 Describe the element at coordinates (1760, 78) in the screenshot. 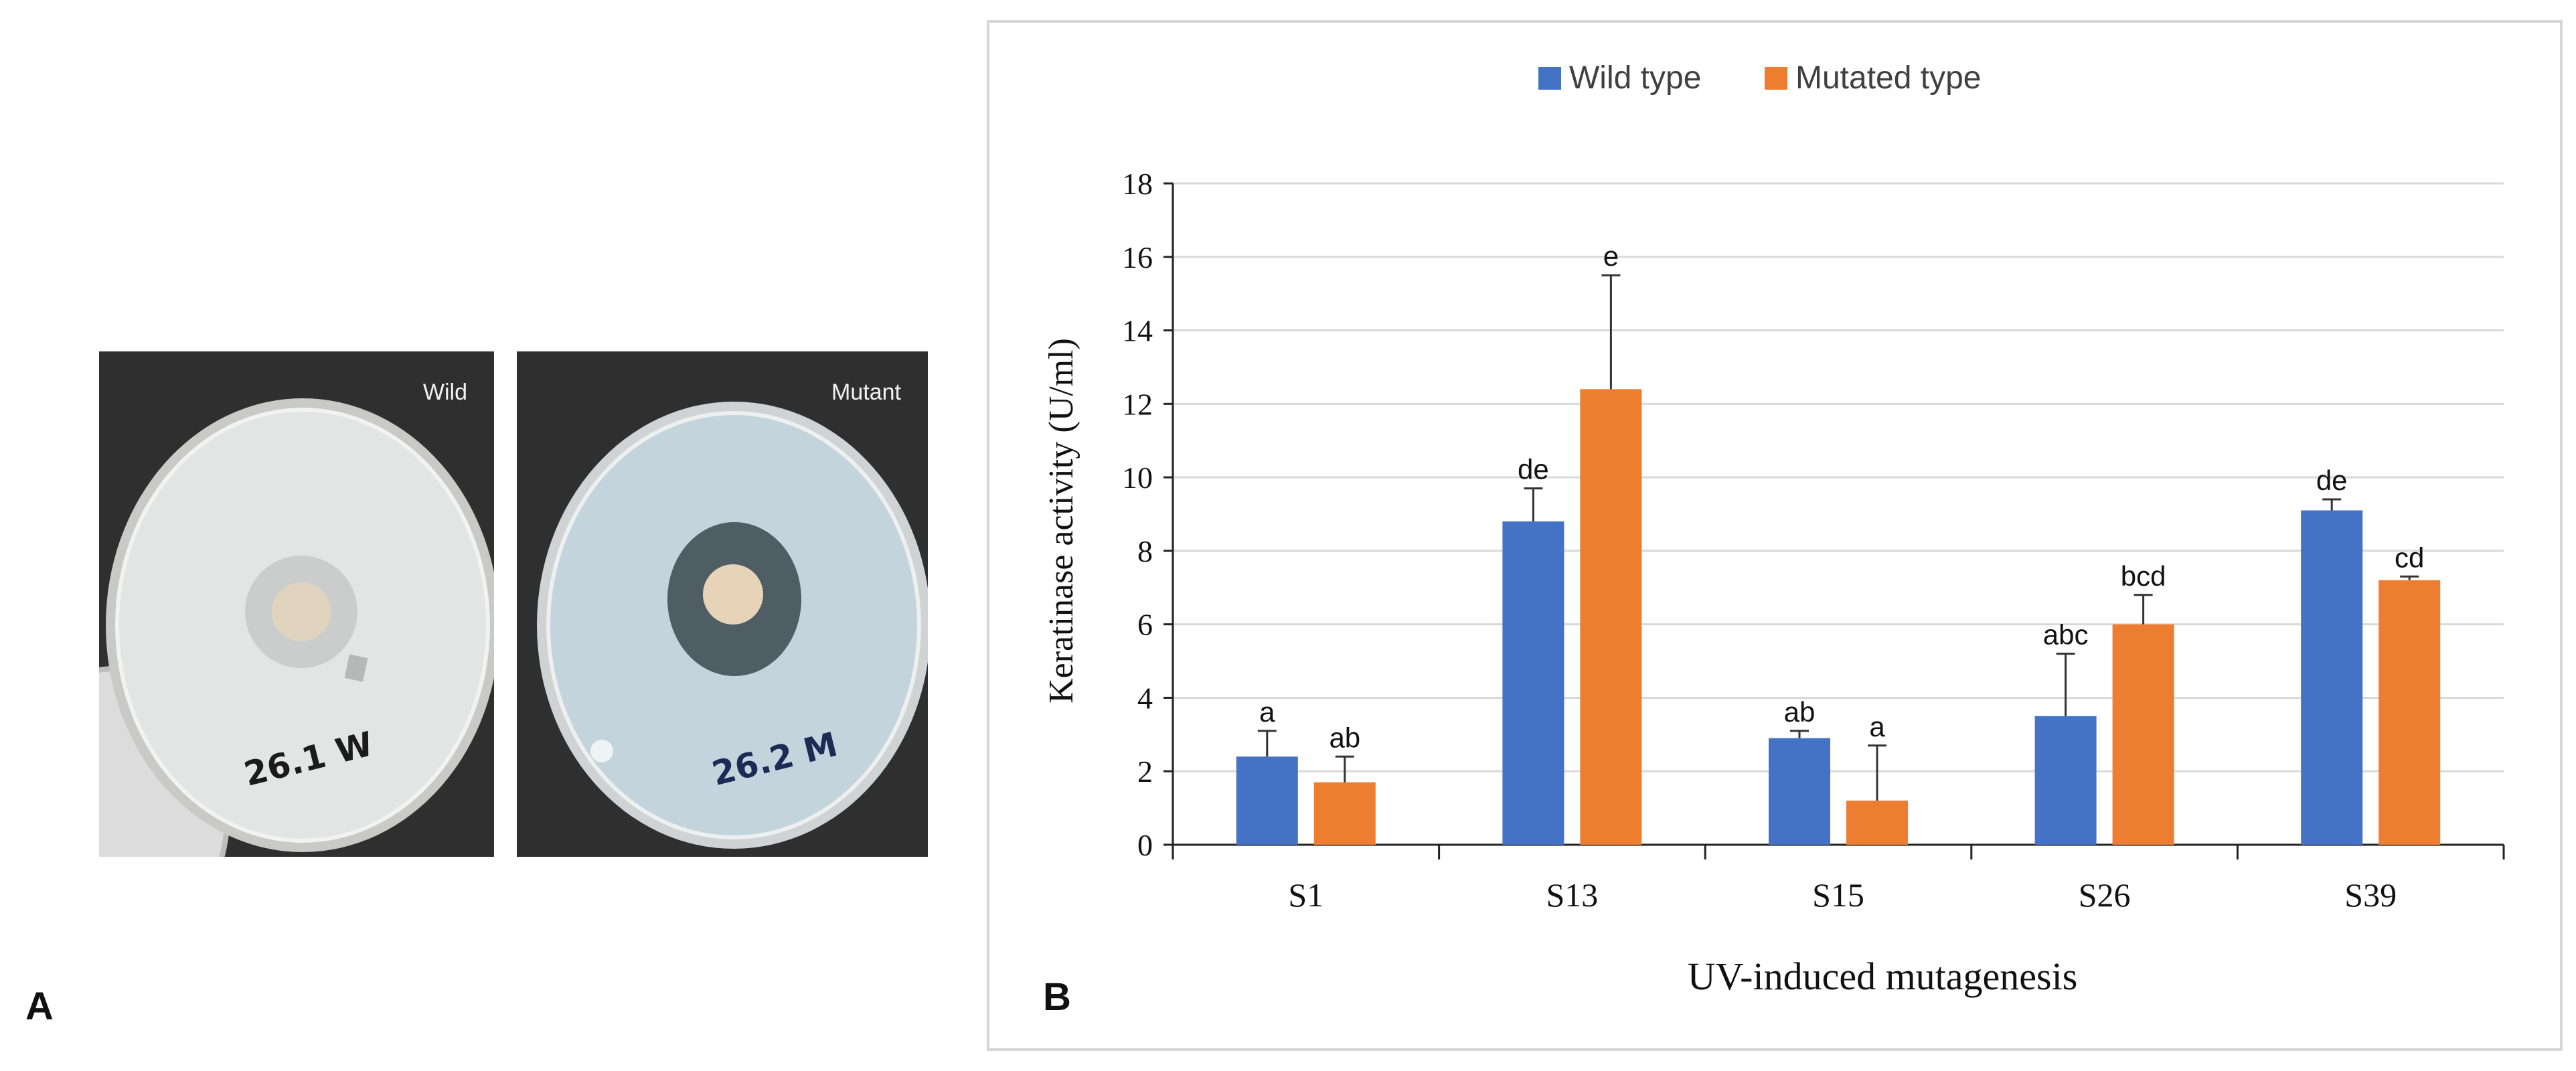

I see `legend: Wild type Mutated type` at that location.